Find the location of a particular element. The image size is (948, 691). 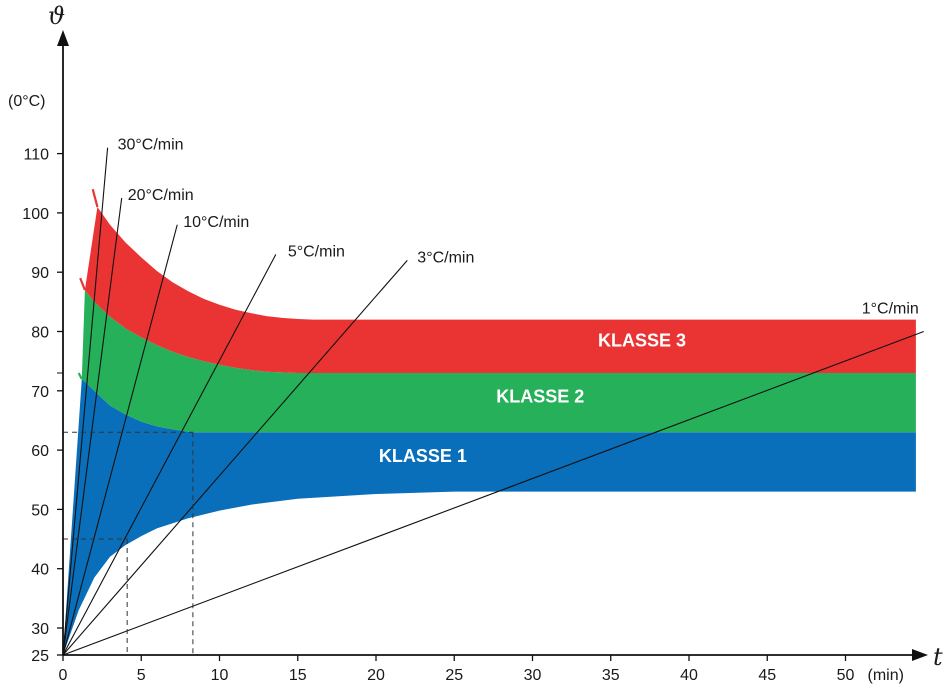

red-edge is located at coordinates (95, 198).